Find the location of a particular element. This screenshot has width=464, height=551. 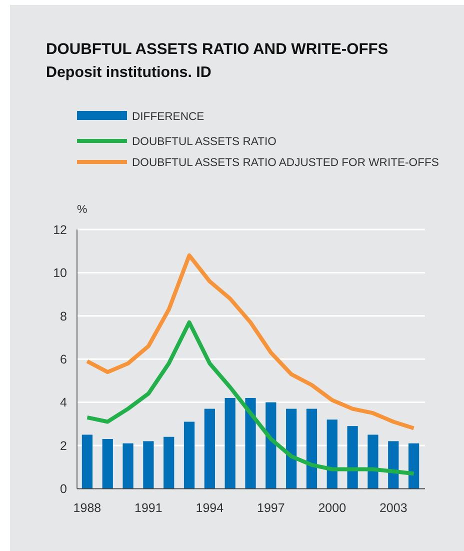

y-tick-label: 8 is located at coordinates (64, 316).